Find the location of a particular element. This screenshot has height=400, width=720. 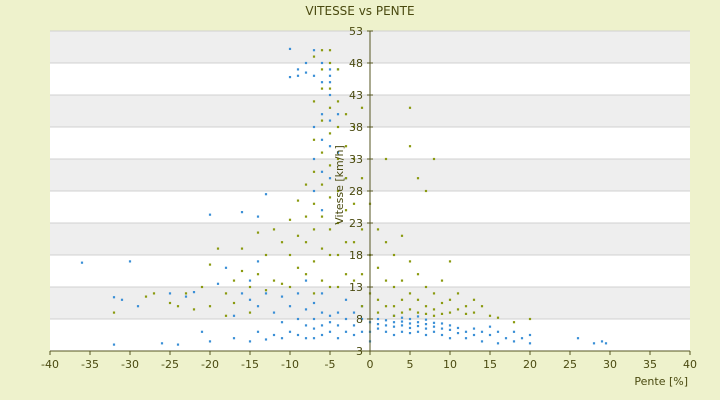

x-tick-label: -30 is located at coordinates (130, 364).